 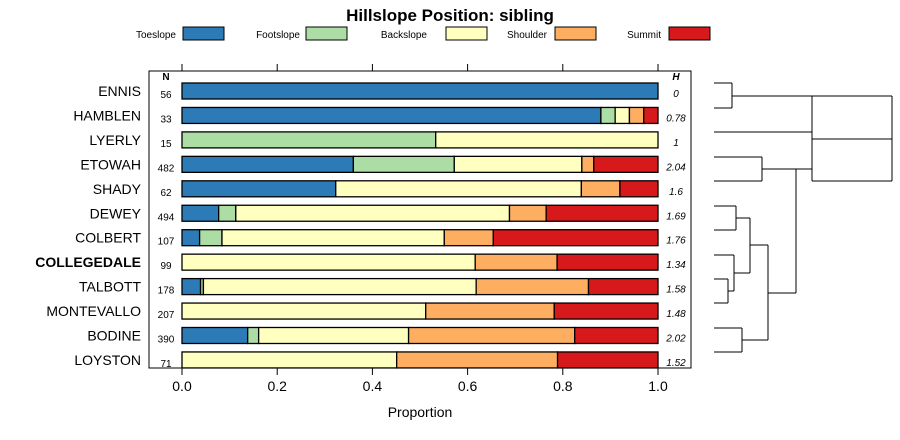 I want to click on row-n-value: 207, so click(x=166, y=315).